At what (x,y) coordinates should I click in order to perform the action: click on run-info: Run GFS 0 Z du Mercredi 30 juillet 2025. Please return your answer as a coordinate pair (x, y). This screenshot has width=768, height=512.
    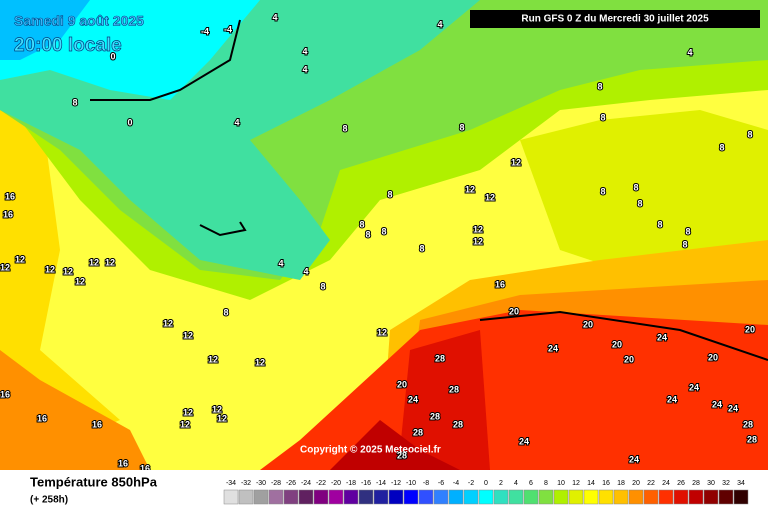
    Looking at the image, I should click on (615, 19).